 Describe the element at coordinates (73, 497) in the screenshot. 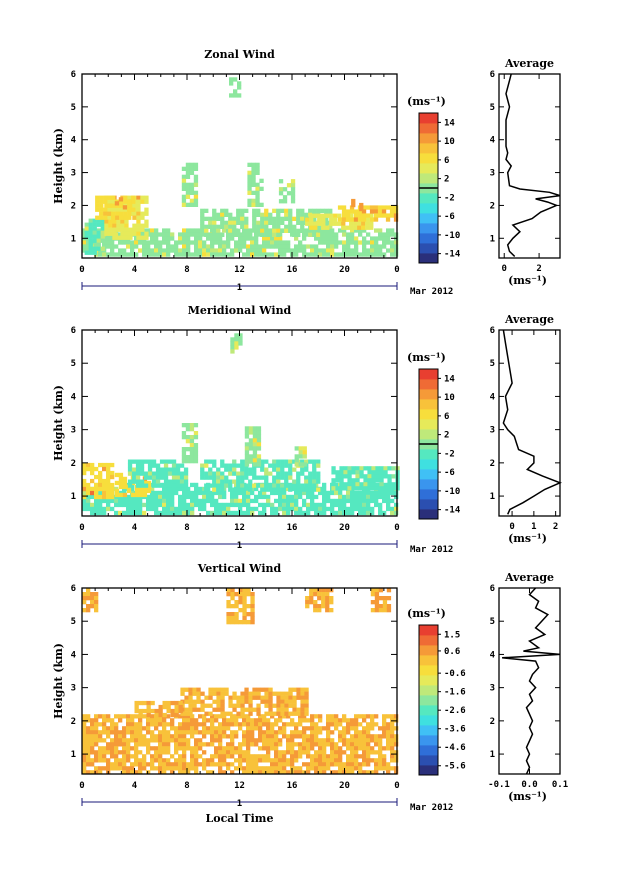

I see `y-tick-label: 1` at that location.